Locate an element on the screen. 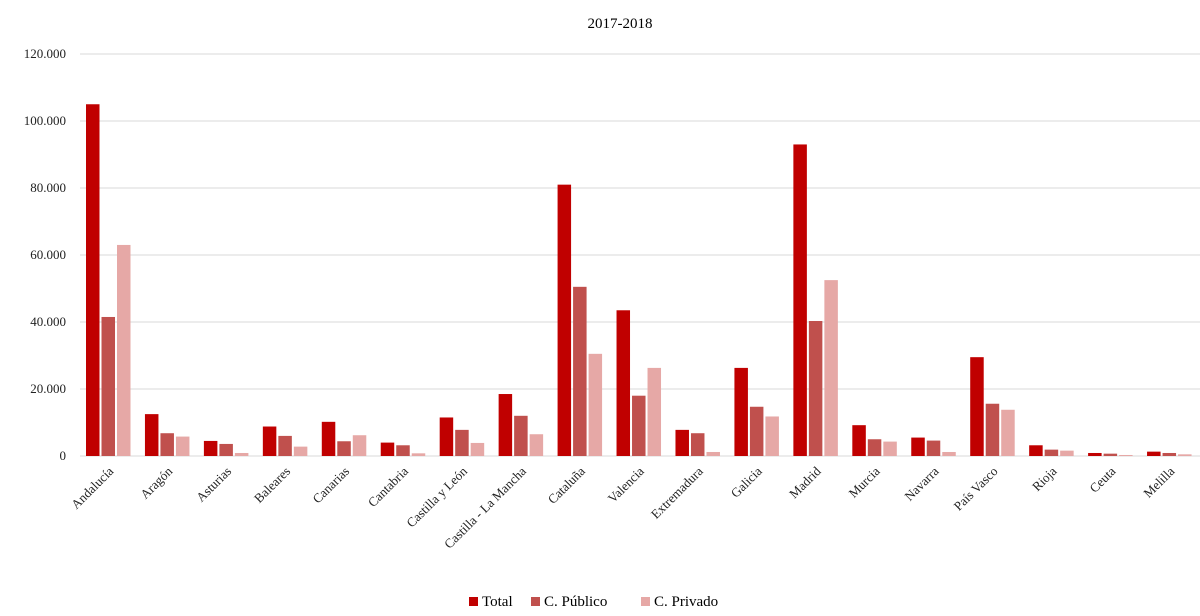  y-tick-label: 100.000 is located at coordinates (45, 120).